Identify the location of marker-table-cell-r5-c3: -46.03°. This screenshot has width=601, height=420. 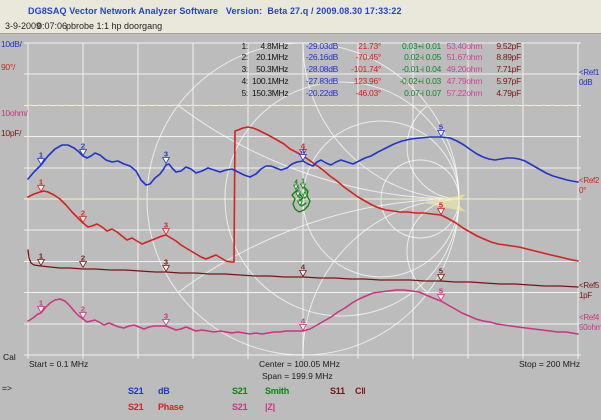
(368, 92).